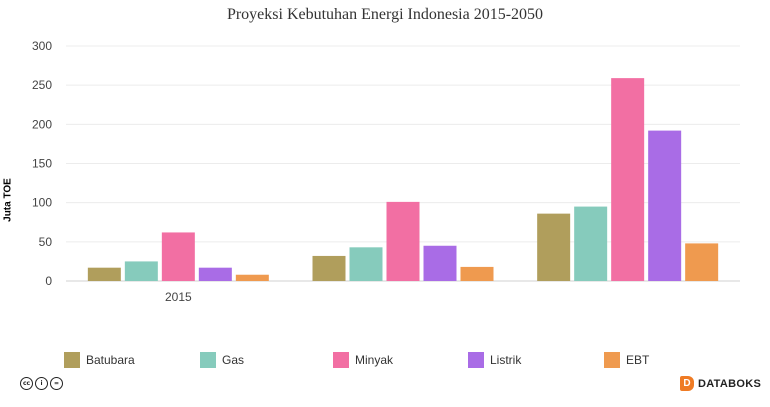 This screenshot has height=407, width=770. What do you see at coordinates (110, 360) in the screenshot?
I see `legend-label: Batubara` at bounding box center [110, 360].